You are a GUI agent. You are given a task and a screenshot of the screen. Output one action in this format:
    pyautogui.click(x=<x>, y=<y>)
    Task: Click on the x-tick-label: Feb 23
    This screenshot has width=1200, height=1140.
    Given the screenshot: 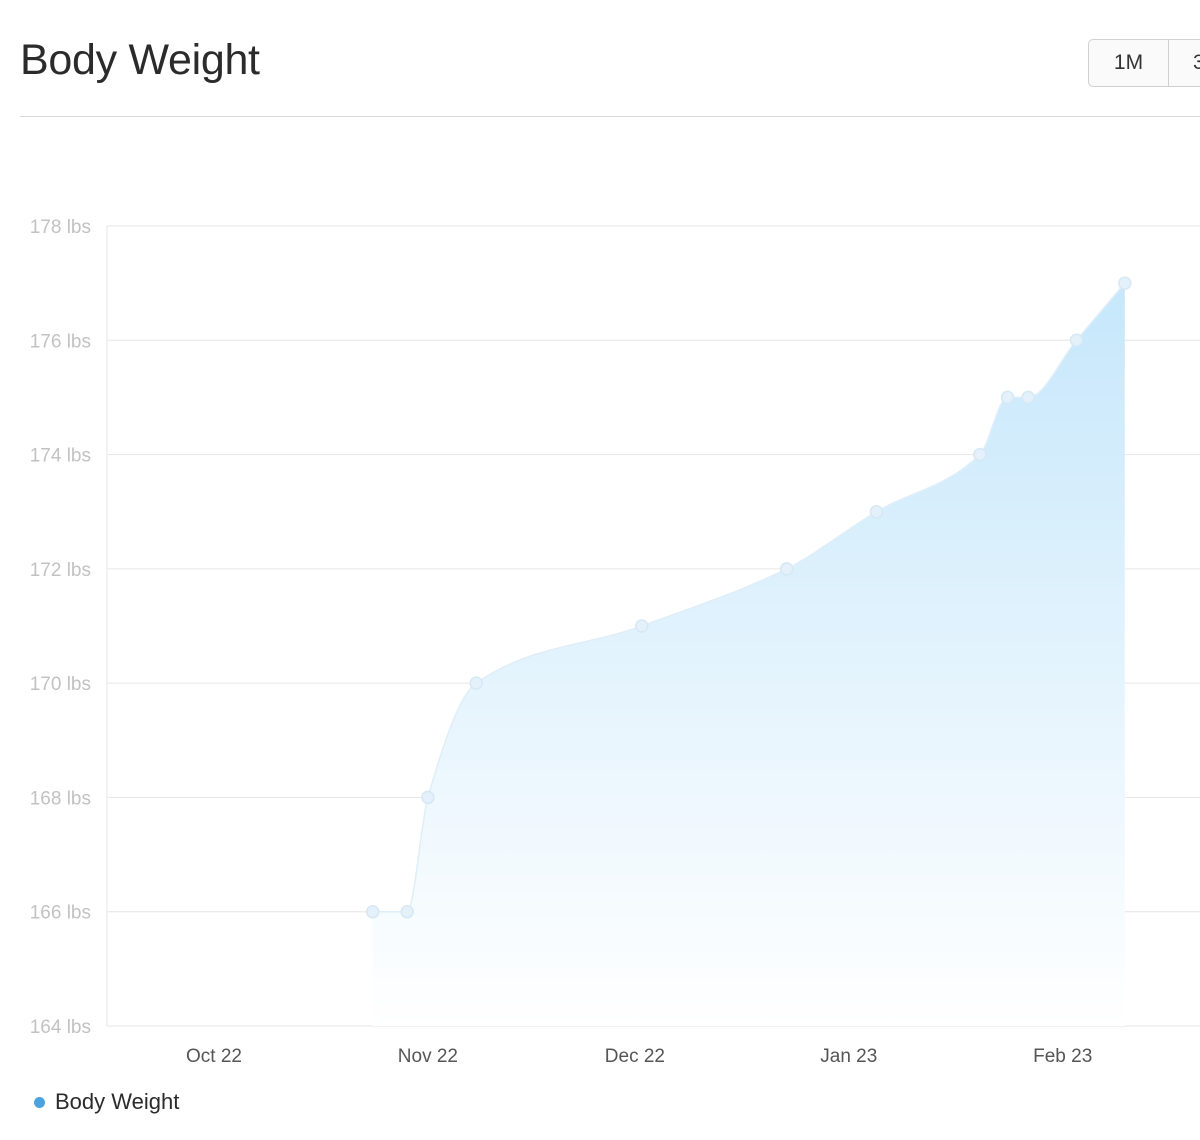 What is the action you would take?
    pyautogui.click(x=1062, y=1056)
    